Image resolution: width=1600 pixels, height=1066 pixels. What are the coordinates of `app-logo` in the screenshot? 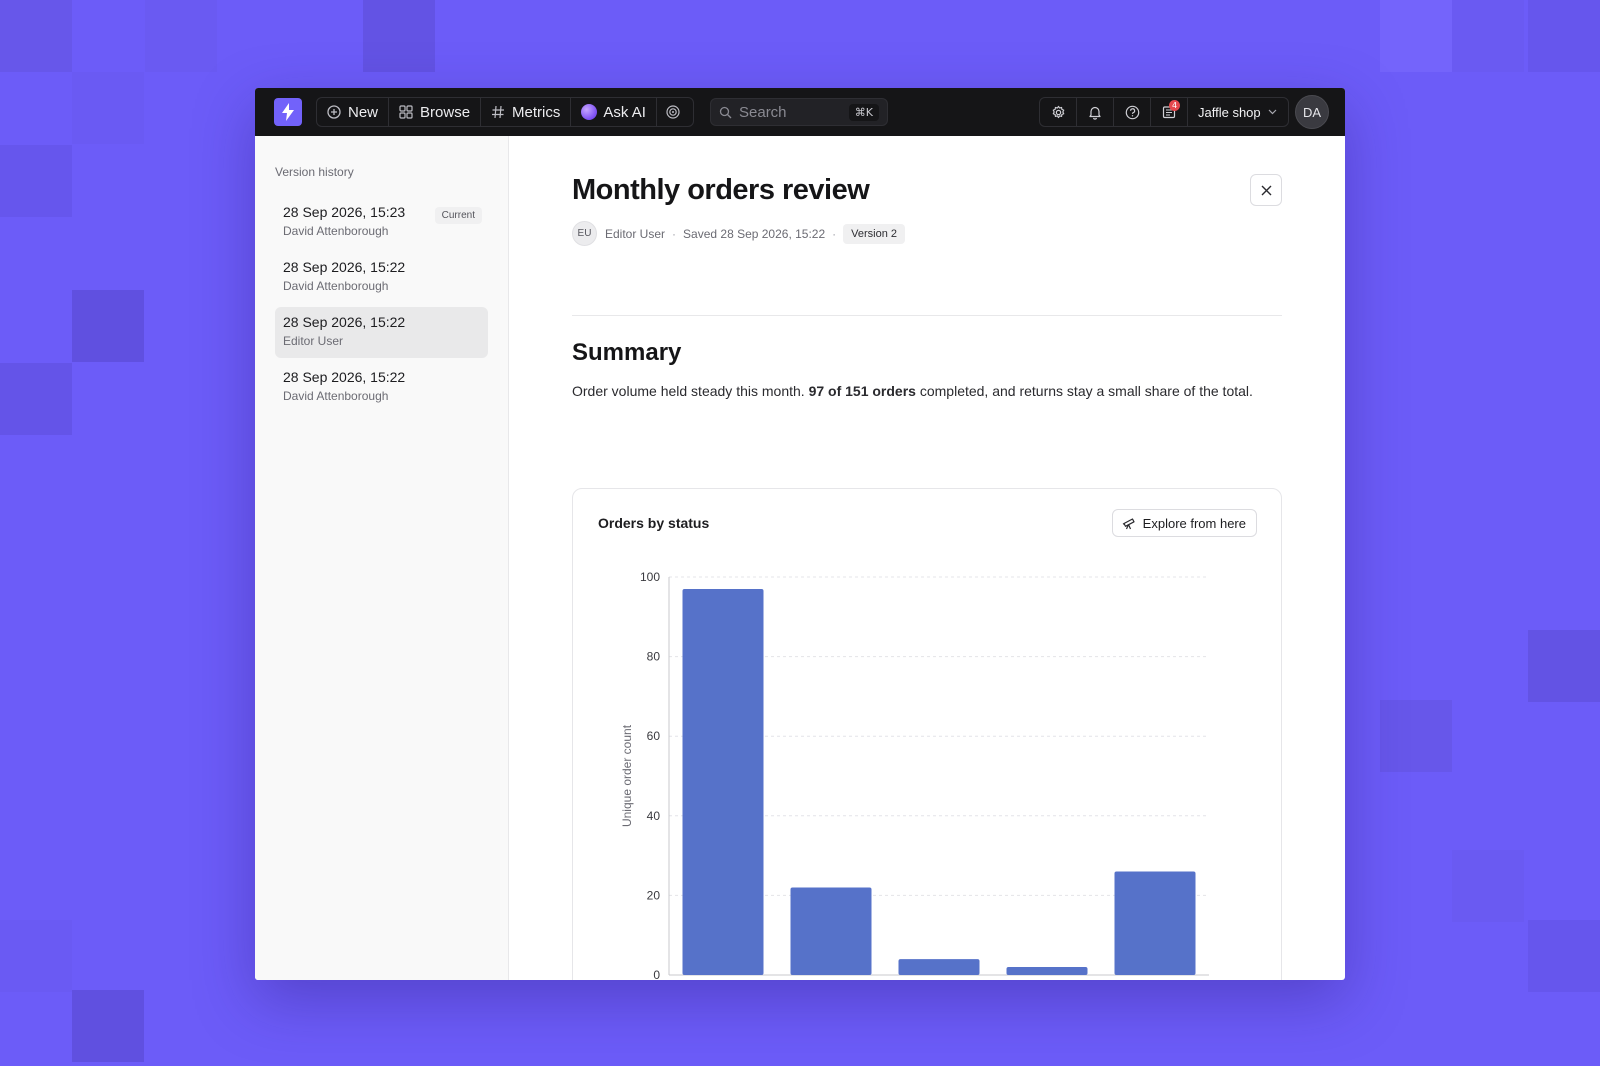 It's located at (288, 112).